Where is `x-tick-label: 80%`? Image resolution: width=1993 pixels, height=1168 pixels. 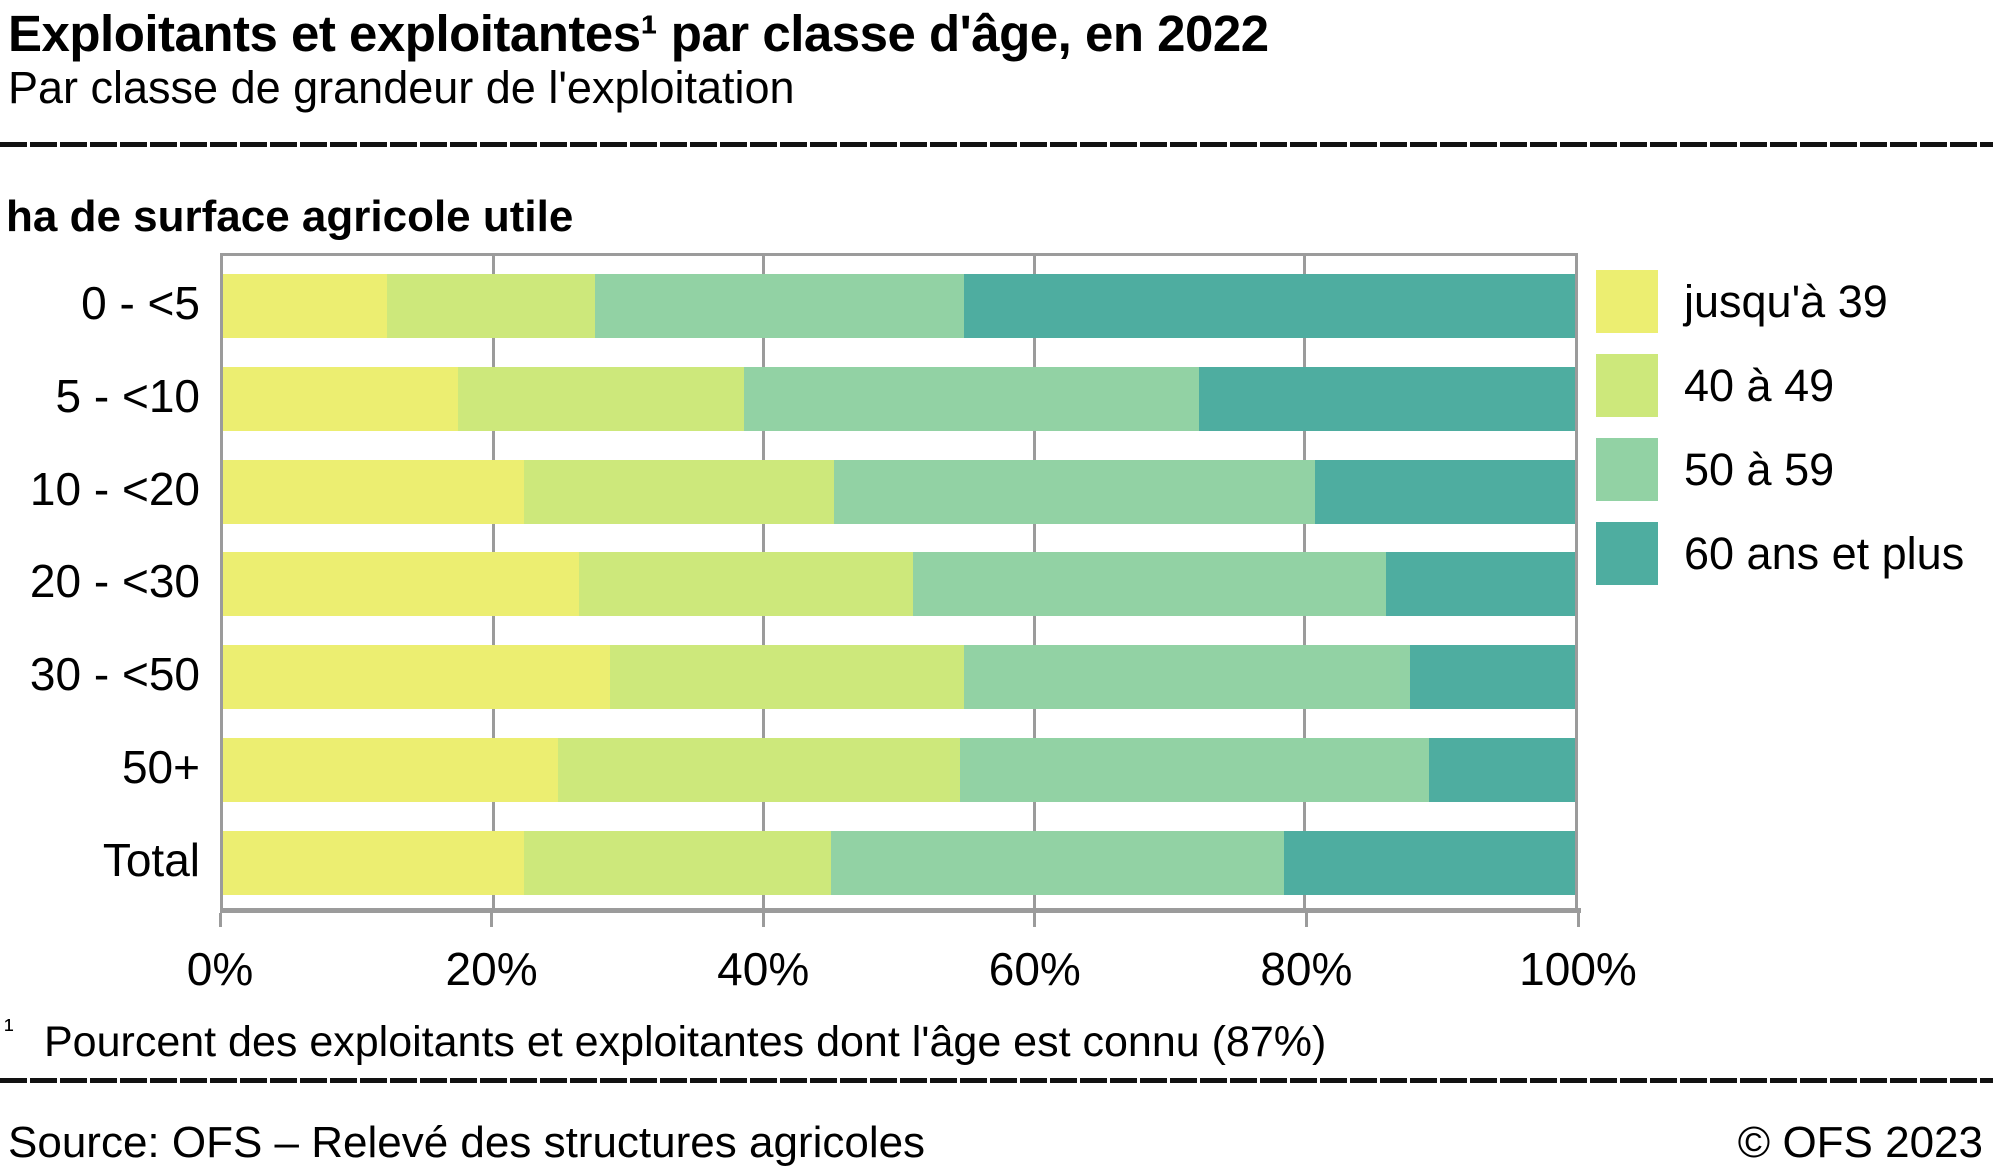 x-tick-label: 80% is located at coordinates (1306, 969).